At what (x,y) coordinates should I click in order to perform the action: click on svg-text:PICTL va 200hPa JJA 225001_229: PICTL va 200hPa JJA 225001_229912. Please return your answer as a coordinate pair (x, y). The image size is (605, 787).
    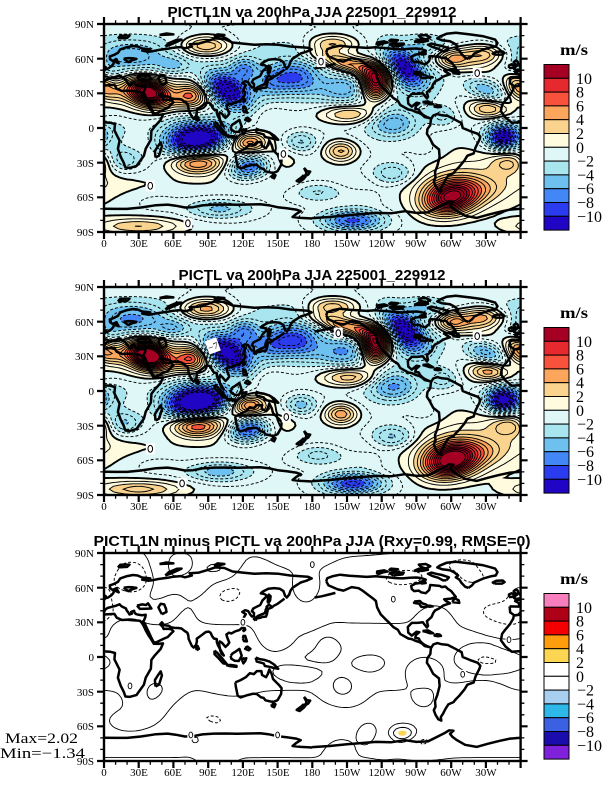
    Looking at the image, I should click on (312, 276).